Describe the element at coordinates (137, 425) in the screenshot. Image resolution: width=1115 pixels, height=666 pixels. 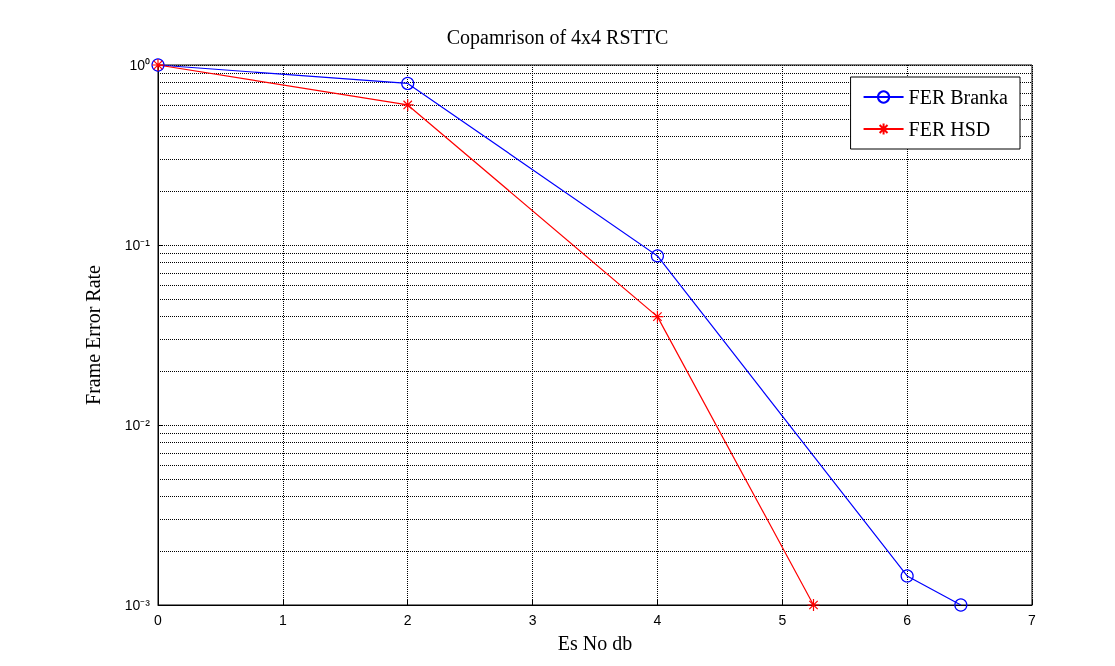
I see `y-tick-label: 10⁻²` at that location.